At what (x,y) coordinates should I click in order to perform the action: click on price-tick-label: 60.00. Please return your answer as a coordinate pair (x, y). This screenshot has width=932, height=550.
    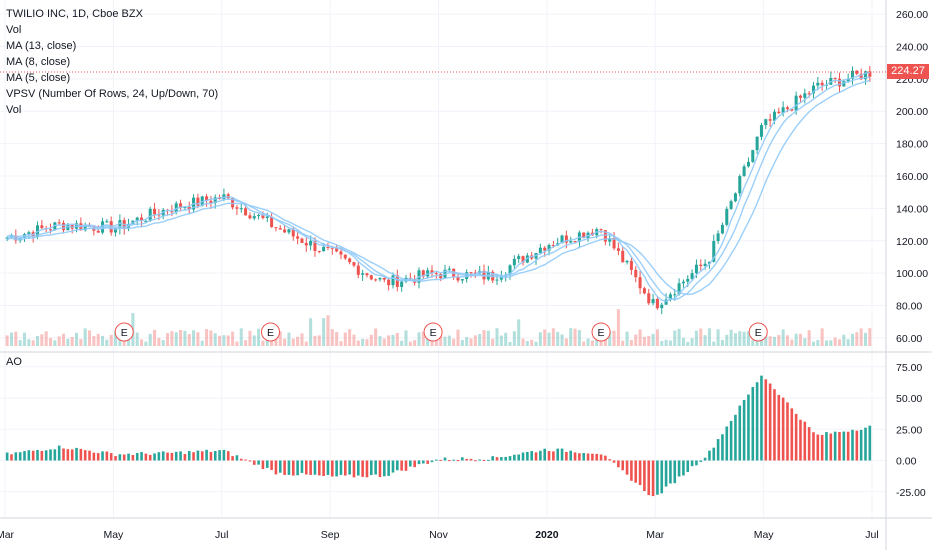
    Looking at the image, I should click on (909, 339).